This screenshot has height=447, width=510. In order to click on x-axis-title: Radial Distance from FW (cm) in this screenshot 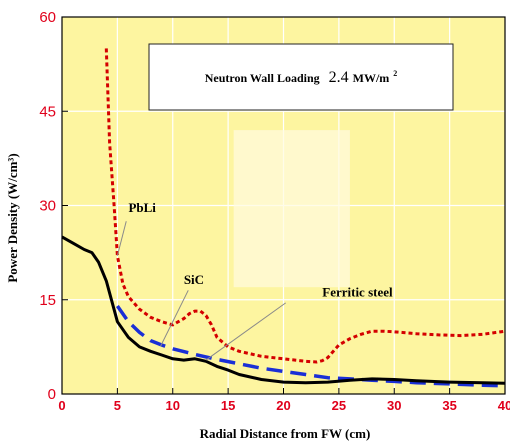, I will do `click(285, 433)`.